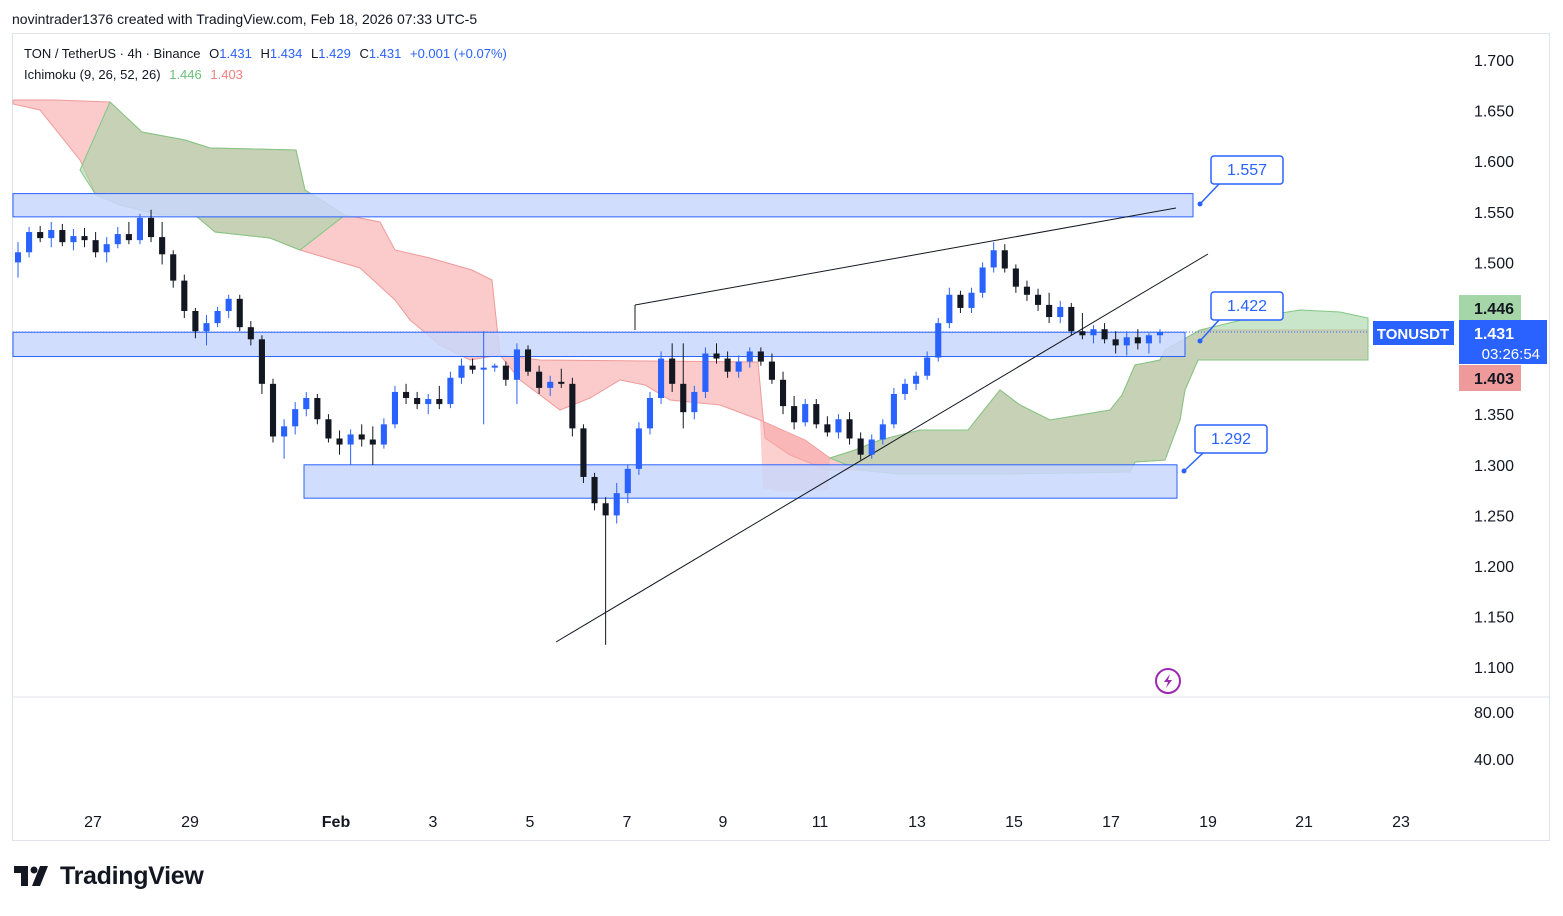 The width and height of the screenshot is (1563, 916). I want to click on time-tick: 23, so click(1401, 822).